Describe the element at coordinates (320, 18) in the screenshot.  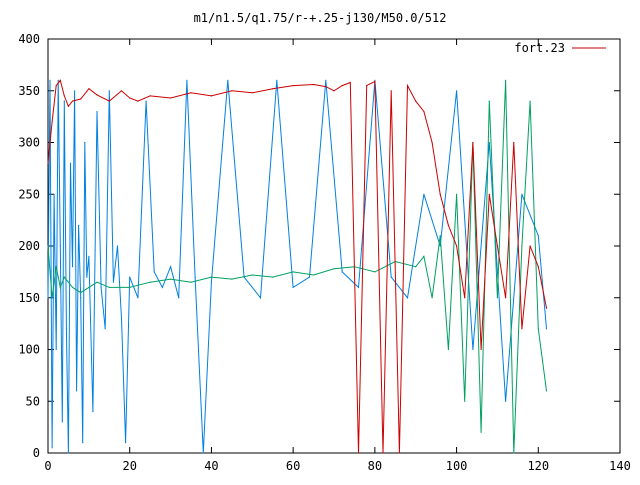
I see `chart-title: m1/n1.5/q1.75/r-+.25-j130/M50.0/512` at that location.